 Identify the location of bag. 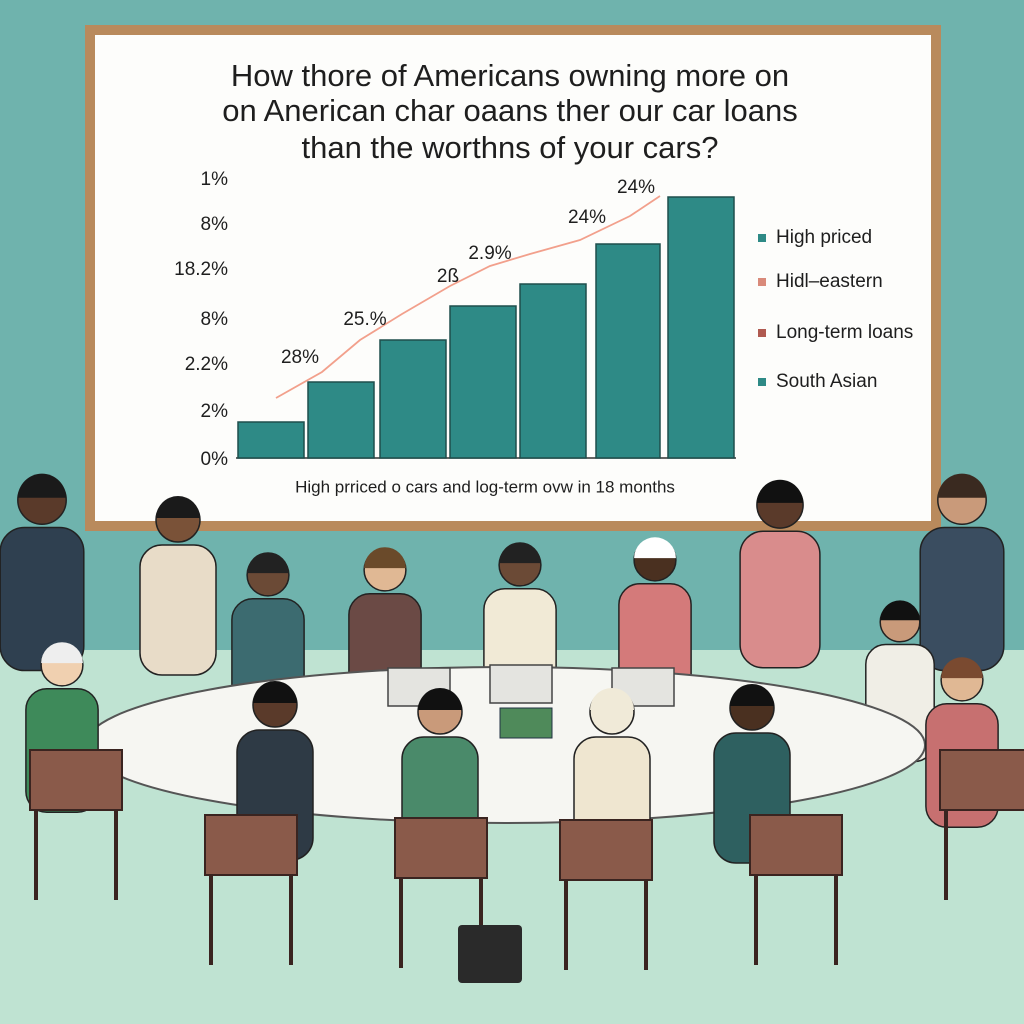
(490, 954).